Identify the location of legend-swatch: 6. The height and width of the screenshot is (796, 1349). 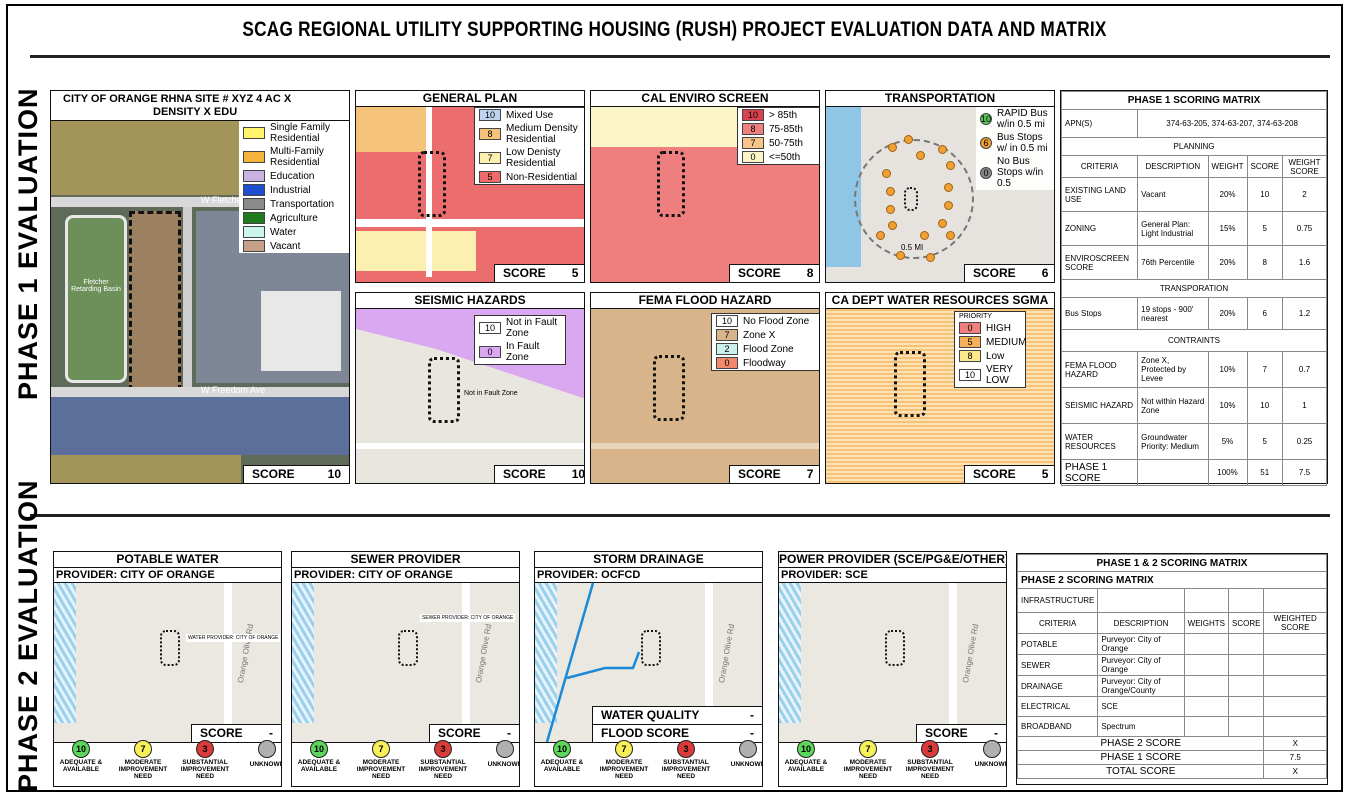
(986, 143).